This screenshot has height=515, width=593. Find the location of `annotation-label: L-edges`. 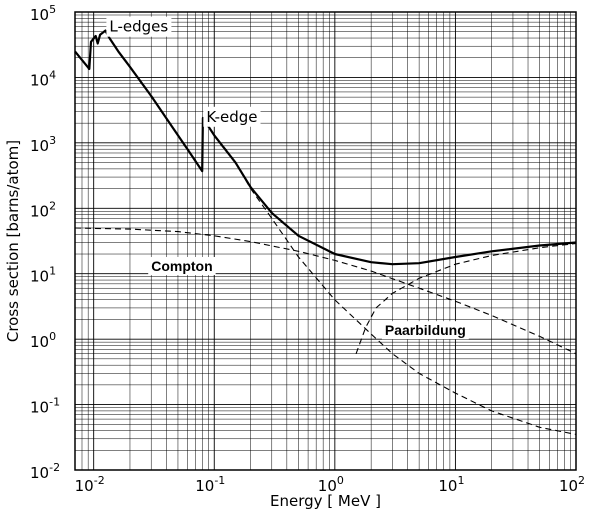

annotation-label: L-edges is located at coordinates (138, 27).